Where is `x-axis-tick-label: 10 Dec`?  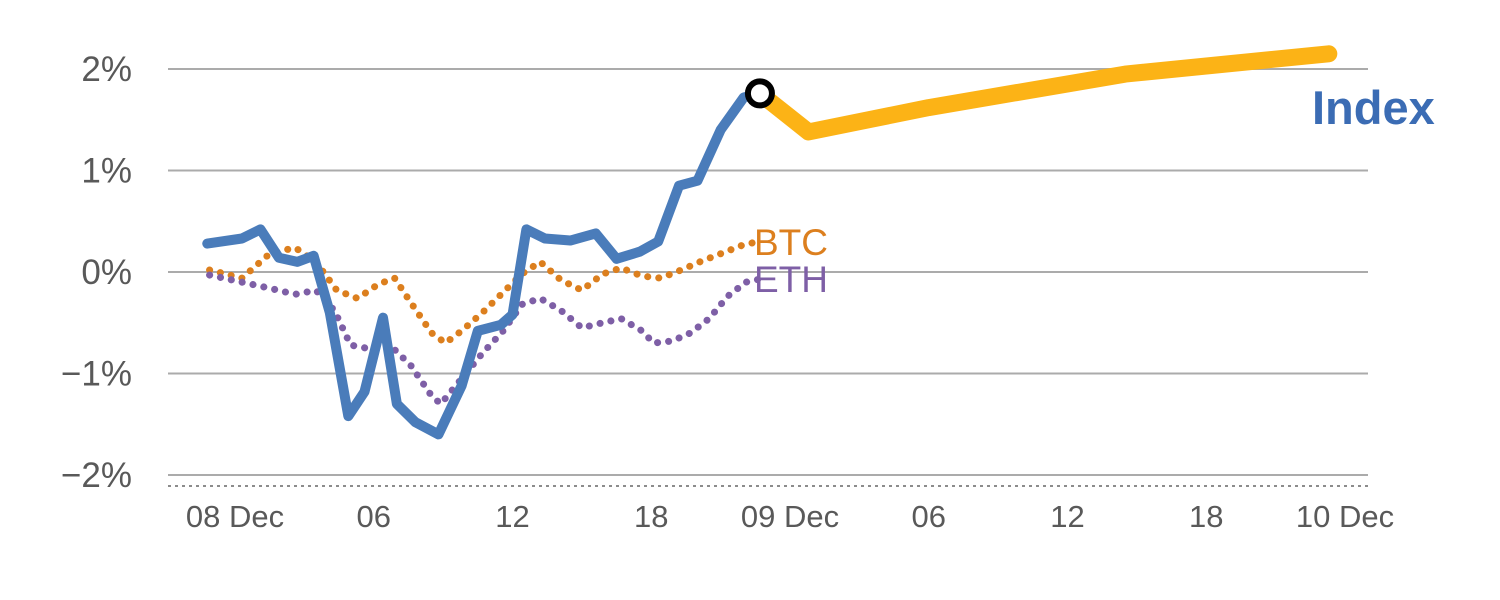
x-axis-tick-label: 10 Dec is located at coordinates (1345, 516).